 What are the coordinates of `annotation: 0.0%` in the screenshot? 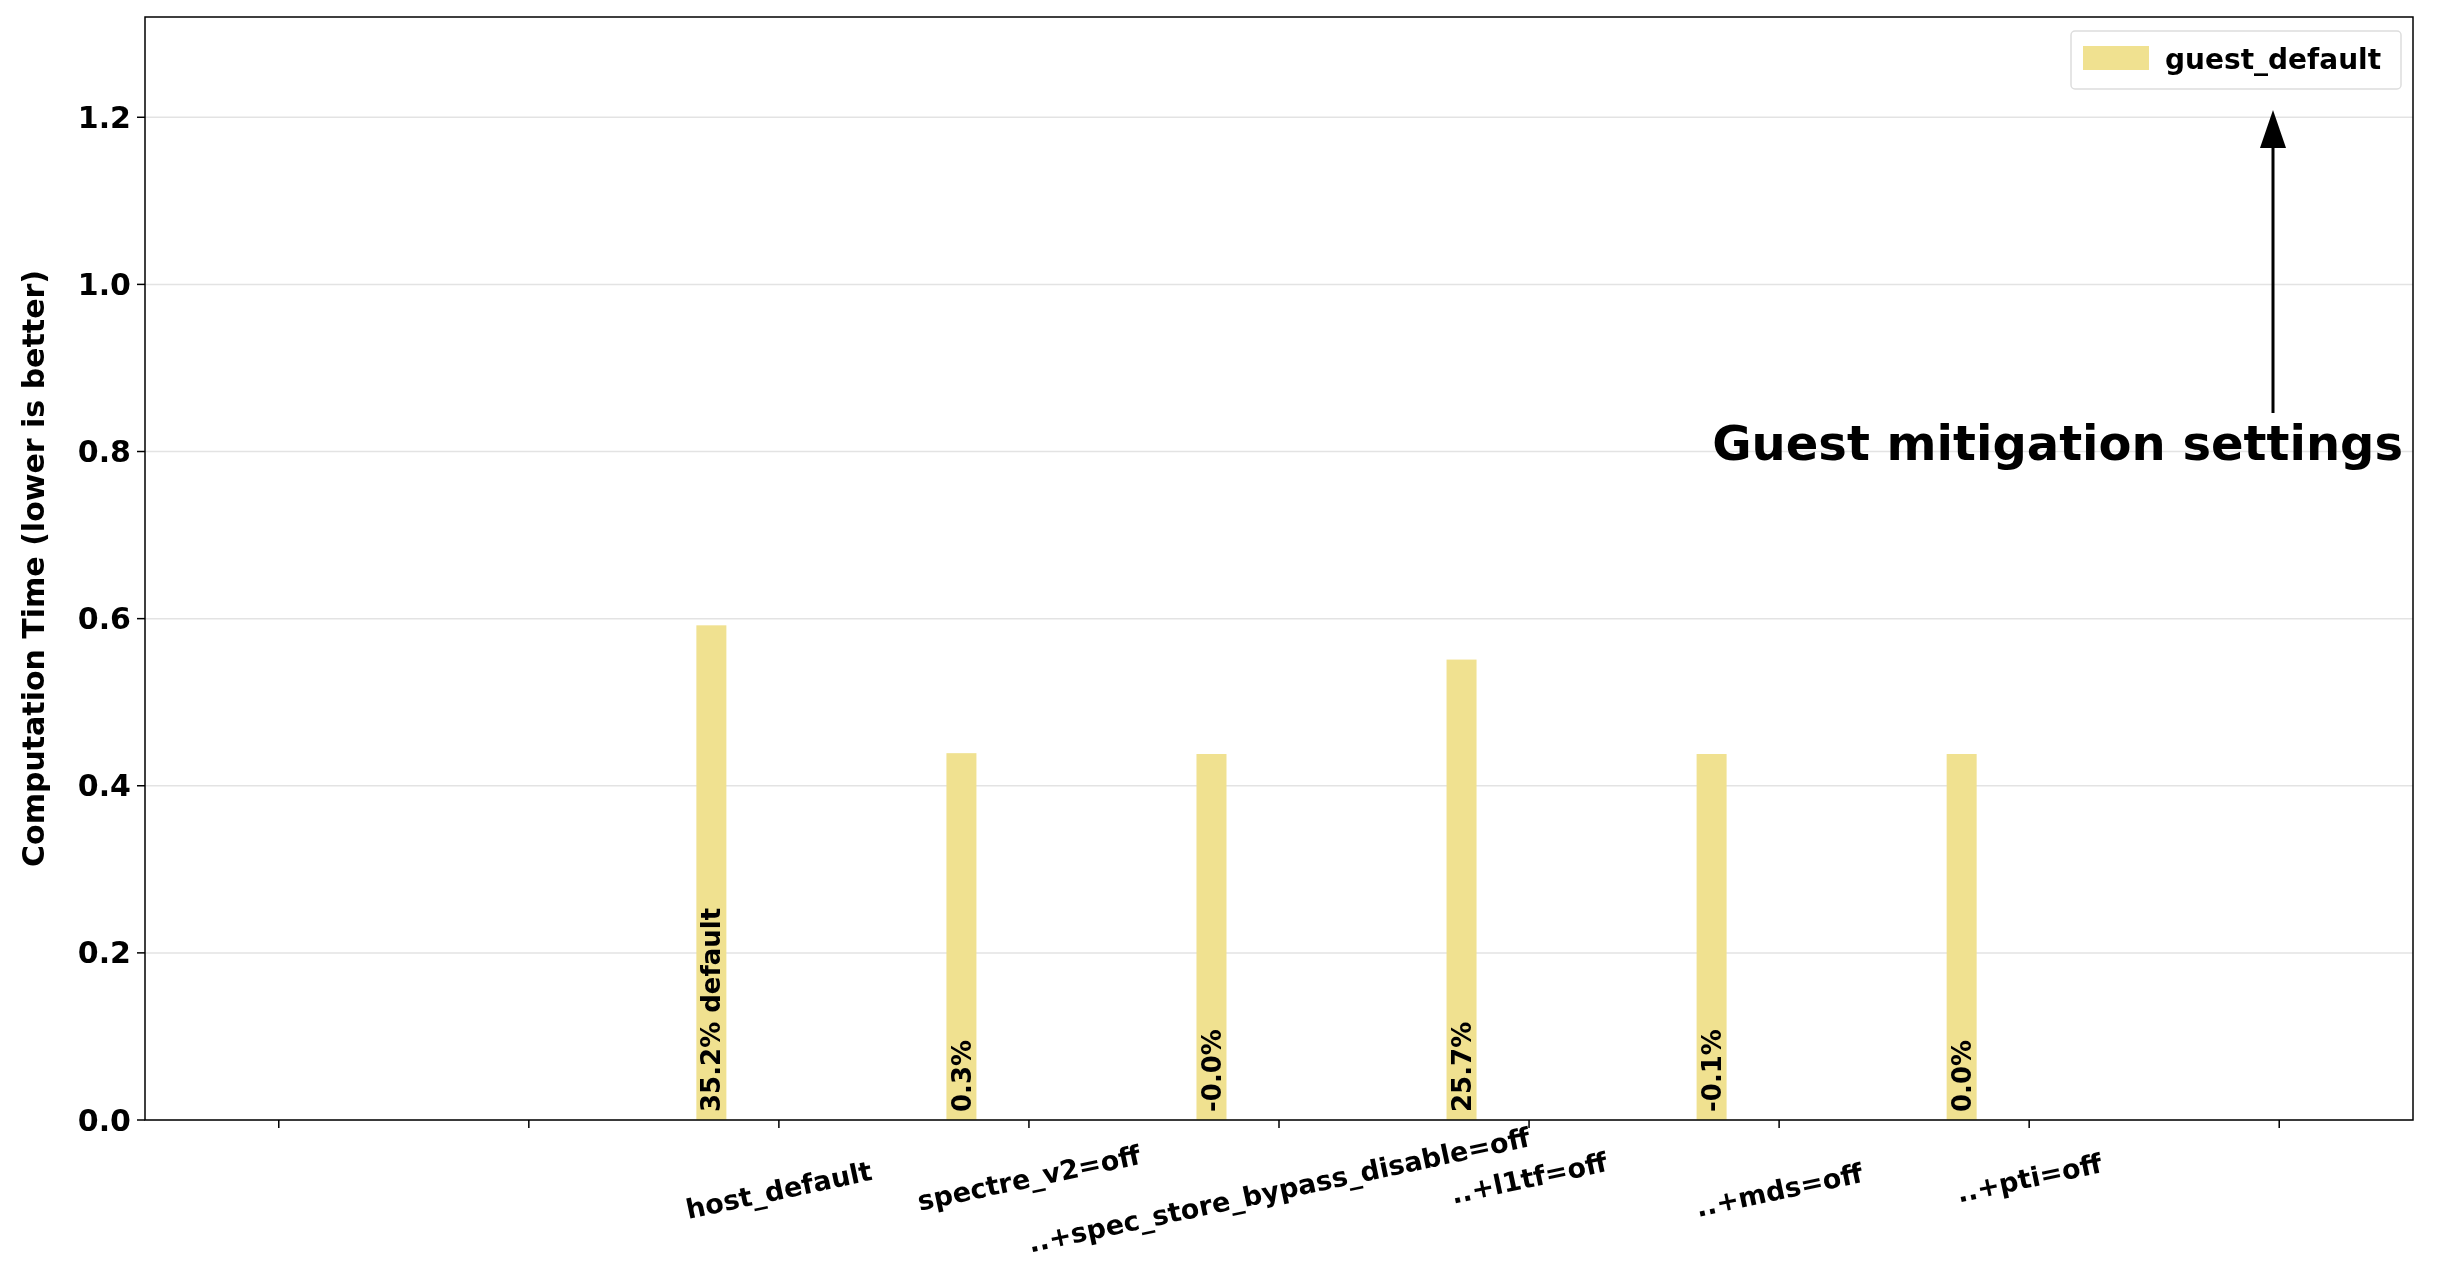 It's located at (1961, 1075).